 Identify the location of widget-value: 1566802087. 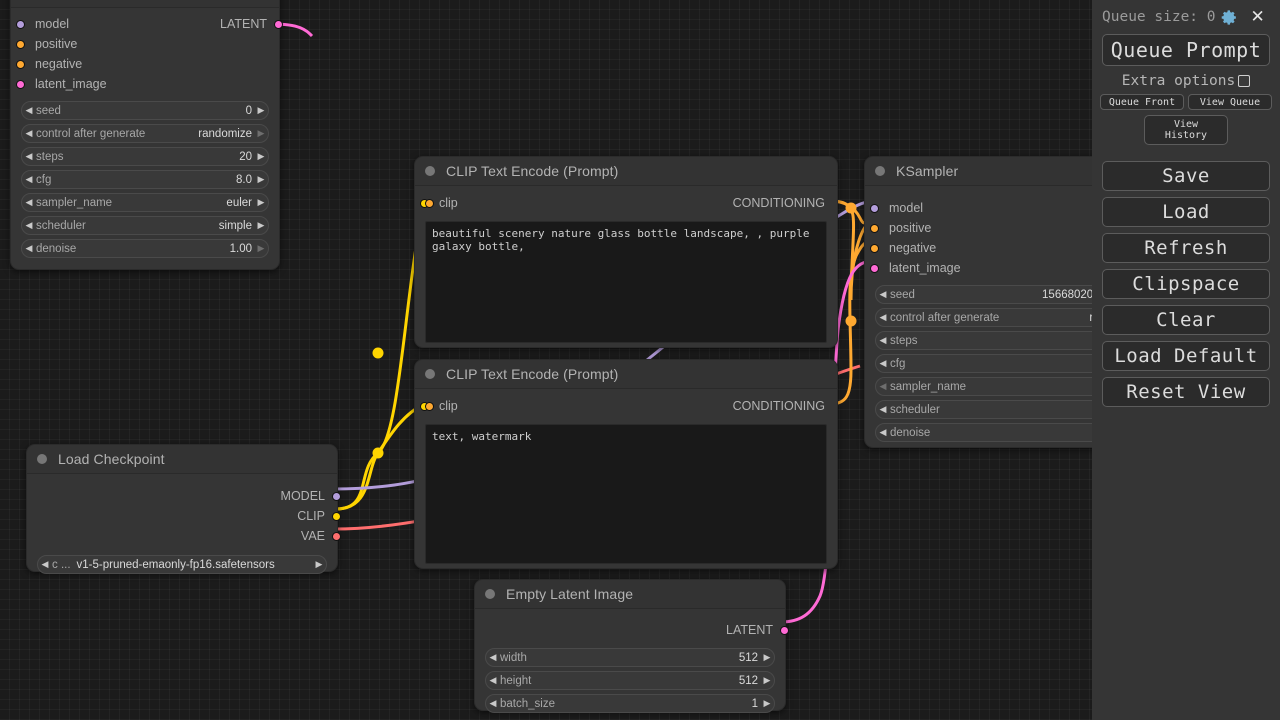
(1067, 294).